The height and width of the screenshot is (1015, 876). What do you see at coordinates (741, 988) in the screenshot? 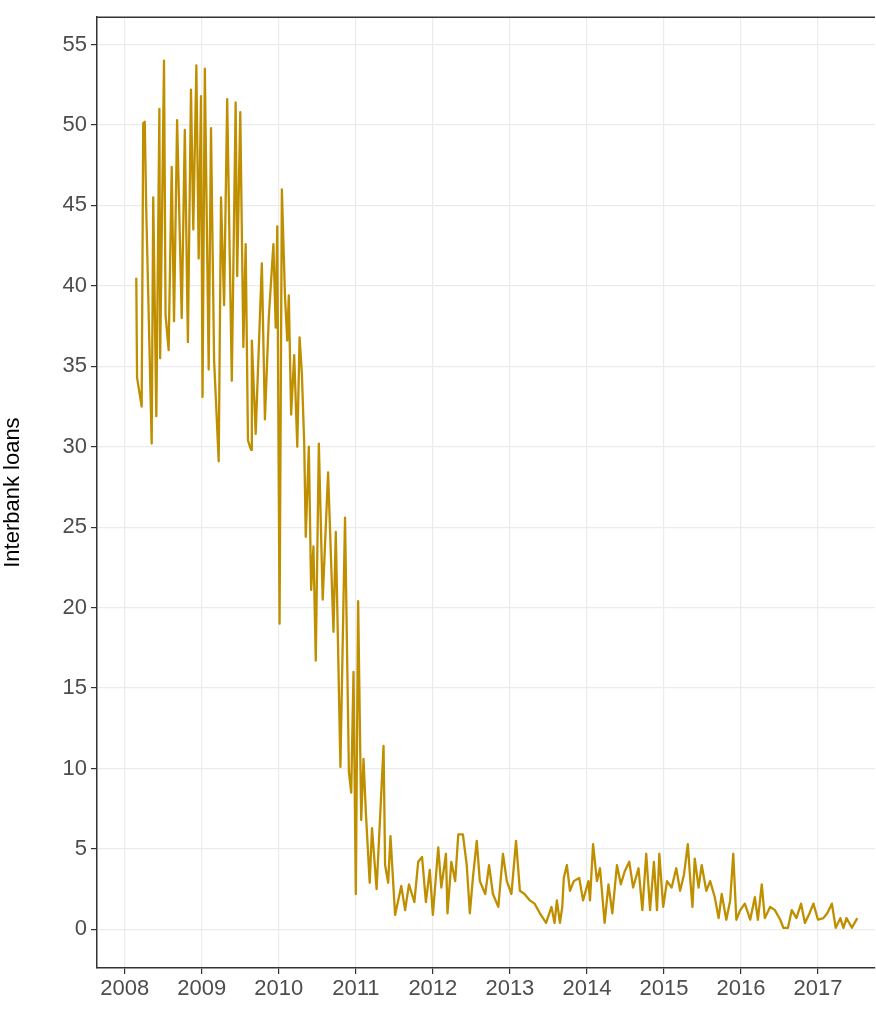
I see `x-tick-label: 2016` at bounding box center [741, 988].